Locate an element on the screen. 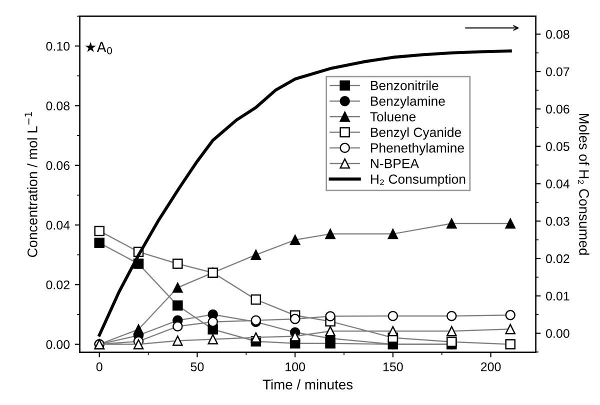 This screenshot has width=600, height=405. annotation: ★A$_{0}$ is located at coordinates (98, 48).